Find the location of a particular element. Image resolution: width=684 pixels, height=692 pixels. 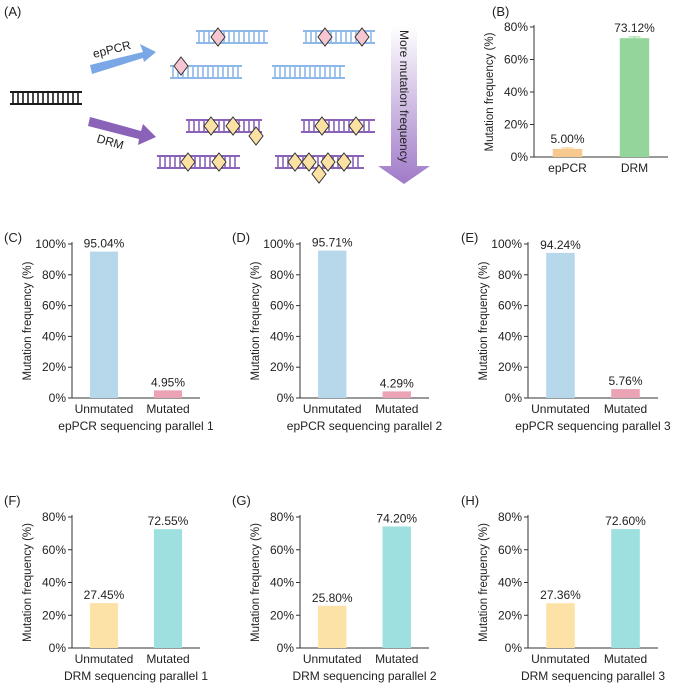

data-label: 72.55% is located at coordinates (168, 521).